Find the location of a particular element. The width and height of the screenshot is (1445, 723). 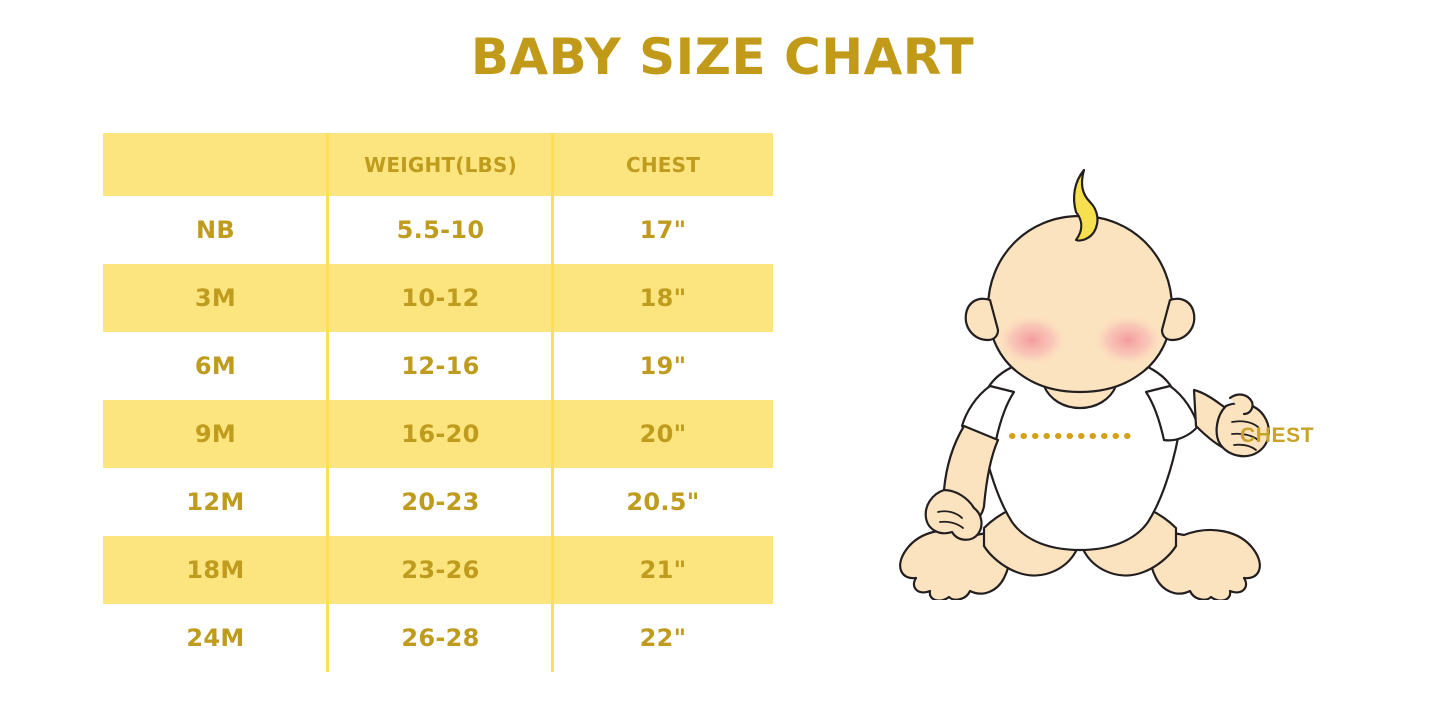

table-row: 12M 20-23 20.5" is located at coordinates (438, 502).